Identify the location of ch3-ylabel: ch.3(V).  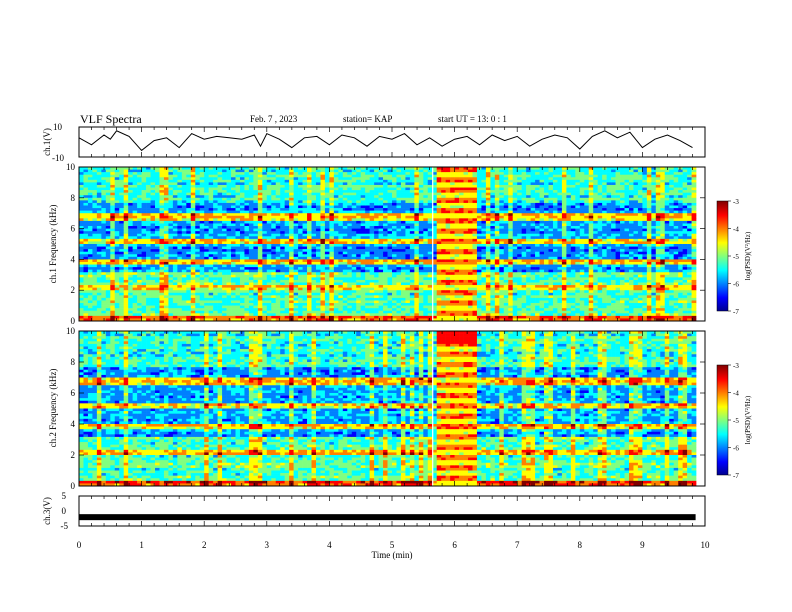
(47, 511).